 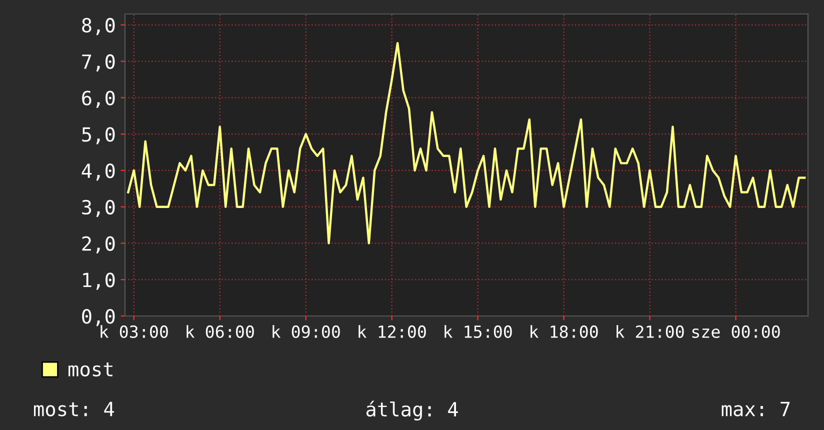 I want to click on text: max: 7, so click(x=756, y=409).